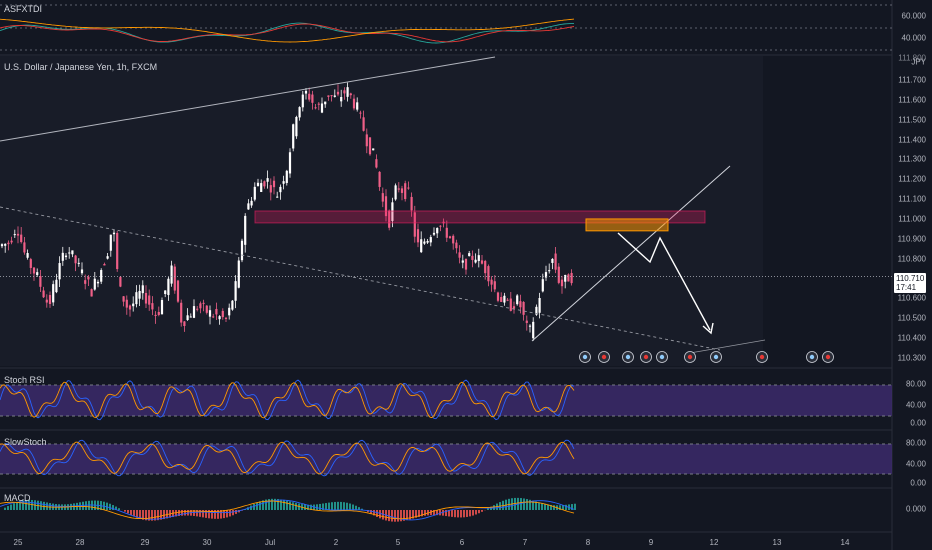  What do you see at coordinates (17, 498) in the screenshot?
I see `macd-label: MACD` at bounding box center [17, 498].